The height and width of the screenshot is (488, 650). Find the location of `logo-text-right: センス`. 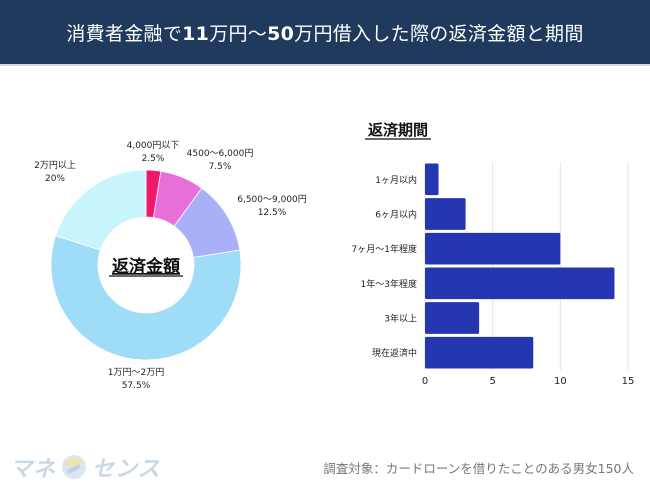

logo-text-right: センス is located at coordinates (126, 469).